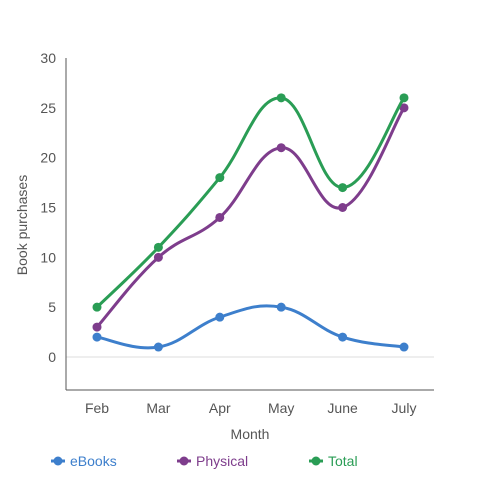 The height and width of the screenshot is (500, 500). I want to click on legend: eBooks Physical Total, so click(204, 461).